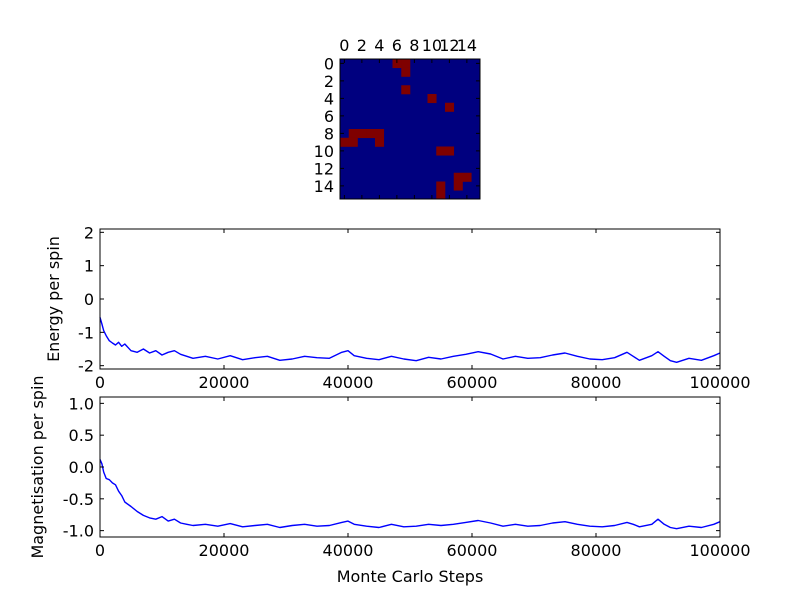  What do you see at coordinates (89, 232) in the screenshot?
I see `y-tick-label: 2` at bounding box center [89, 232].